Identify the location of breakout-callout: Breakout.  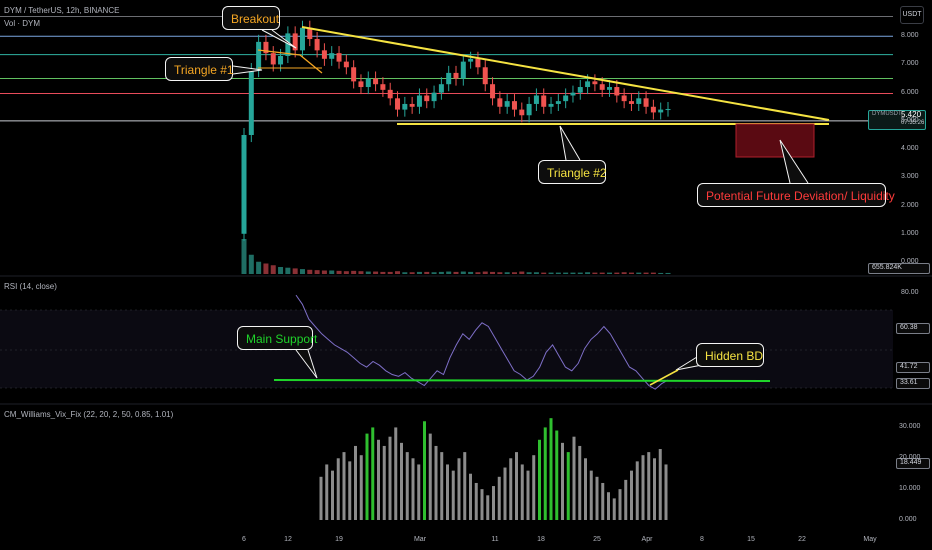
(251, 18).